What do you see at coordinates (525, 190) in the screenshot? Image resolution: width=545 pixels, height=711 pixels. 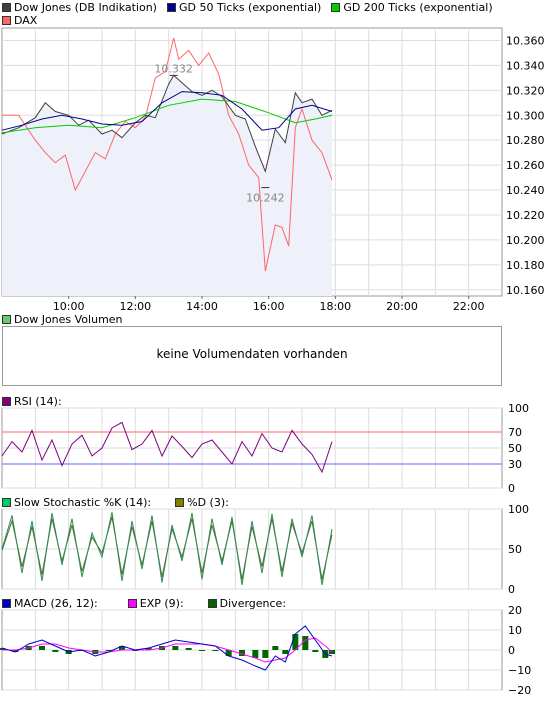 I see `price-y-tick-label: 10.240` at bounding box center [525, 190].